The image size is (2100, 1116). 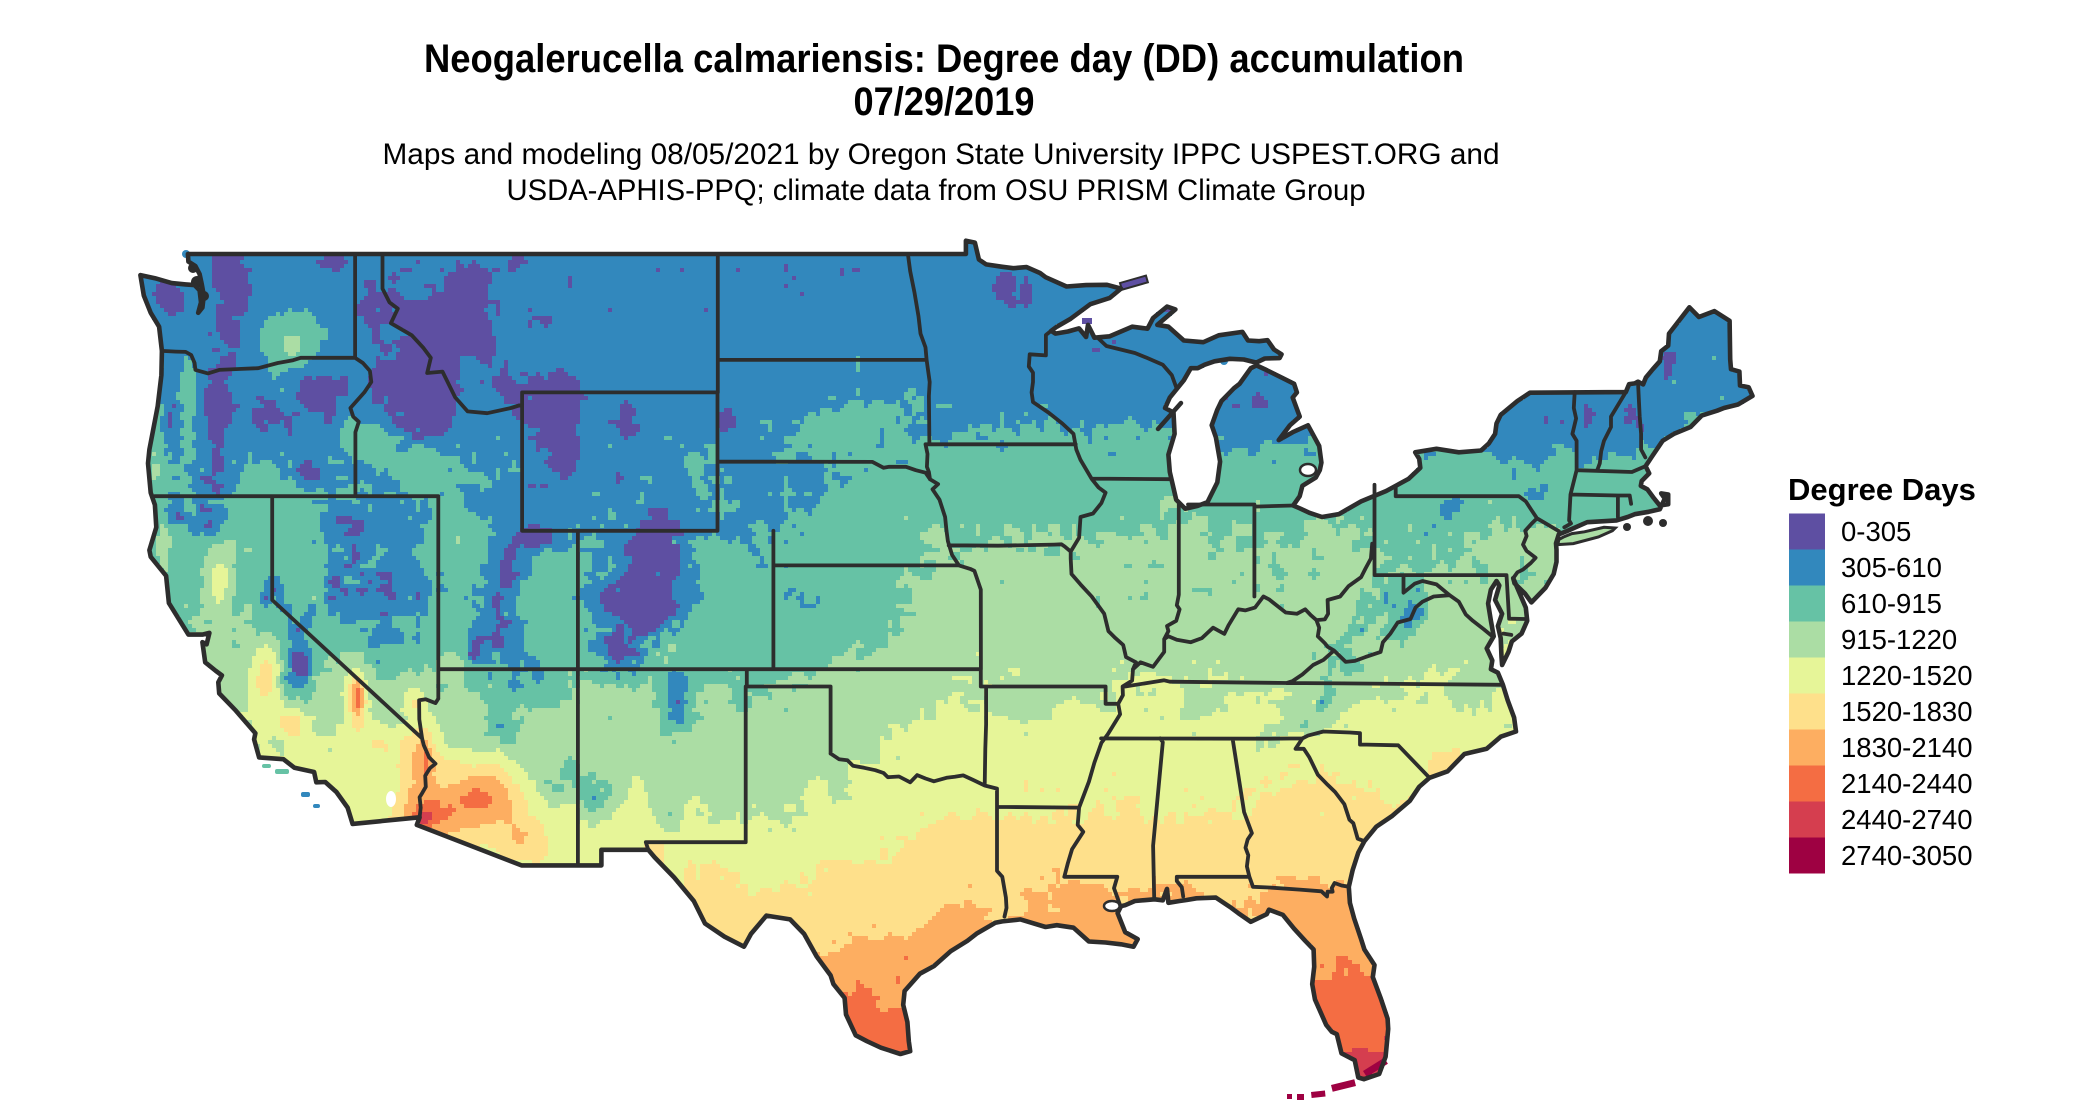 What do you see at coordinates (1907, 747) in the screenshot?
I see `svg-text: 1830-2140` at bounding box center [1907, 747].